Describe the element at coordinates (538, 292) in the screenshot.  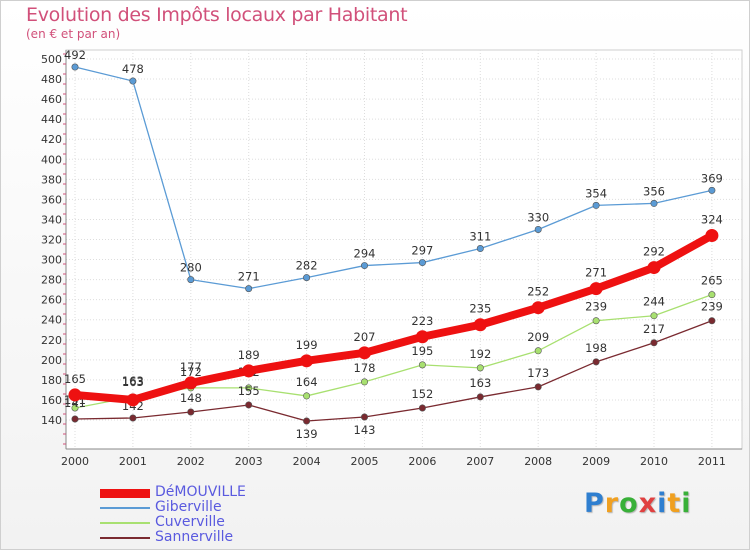
I see `data-label: 252` at that location.